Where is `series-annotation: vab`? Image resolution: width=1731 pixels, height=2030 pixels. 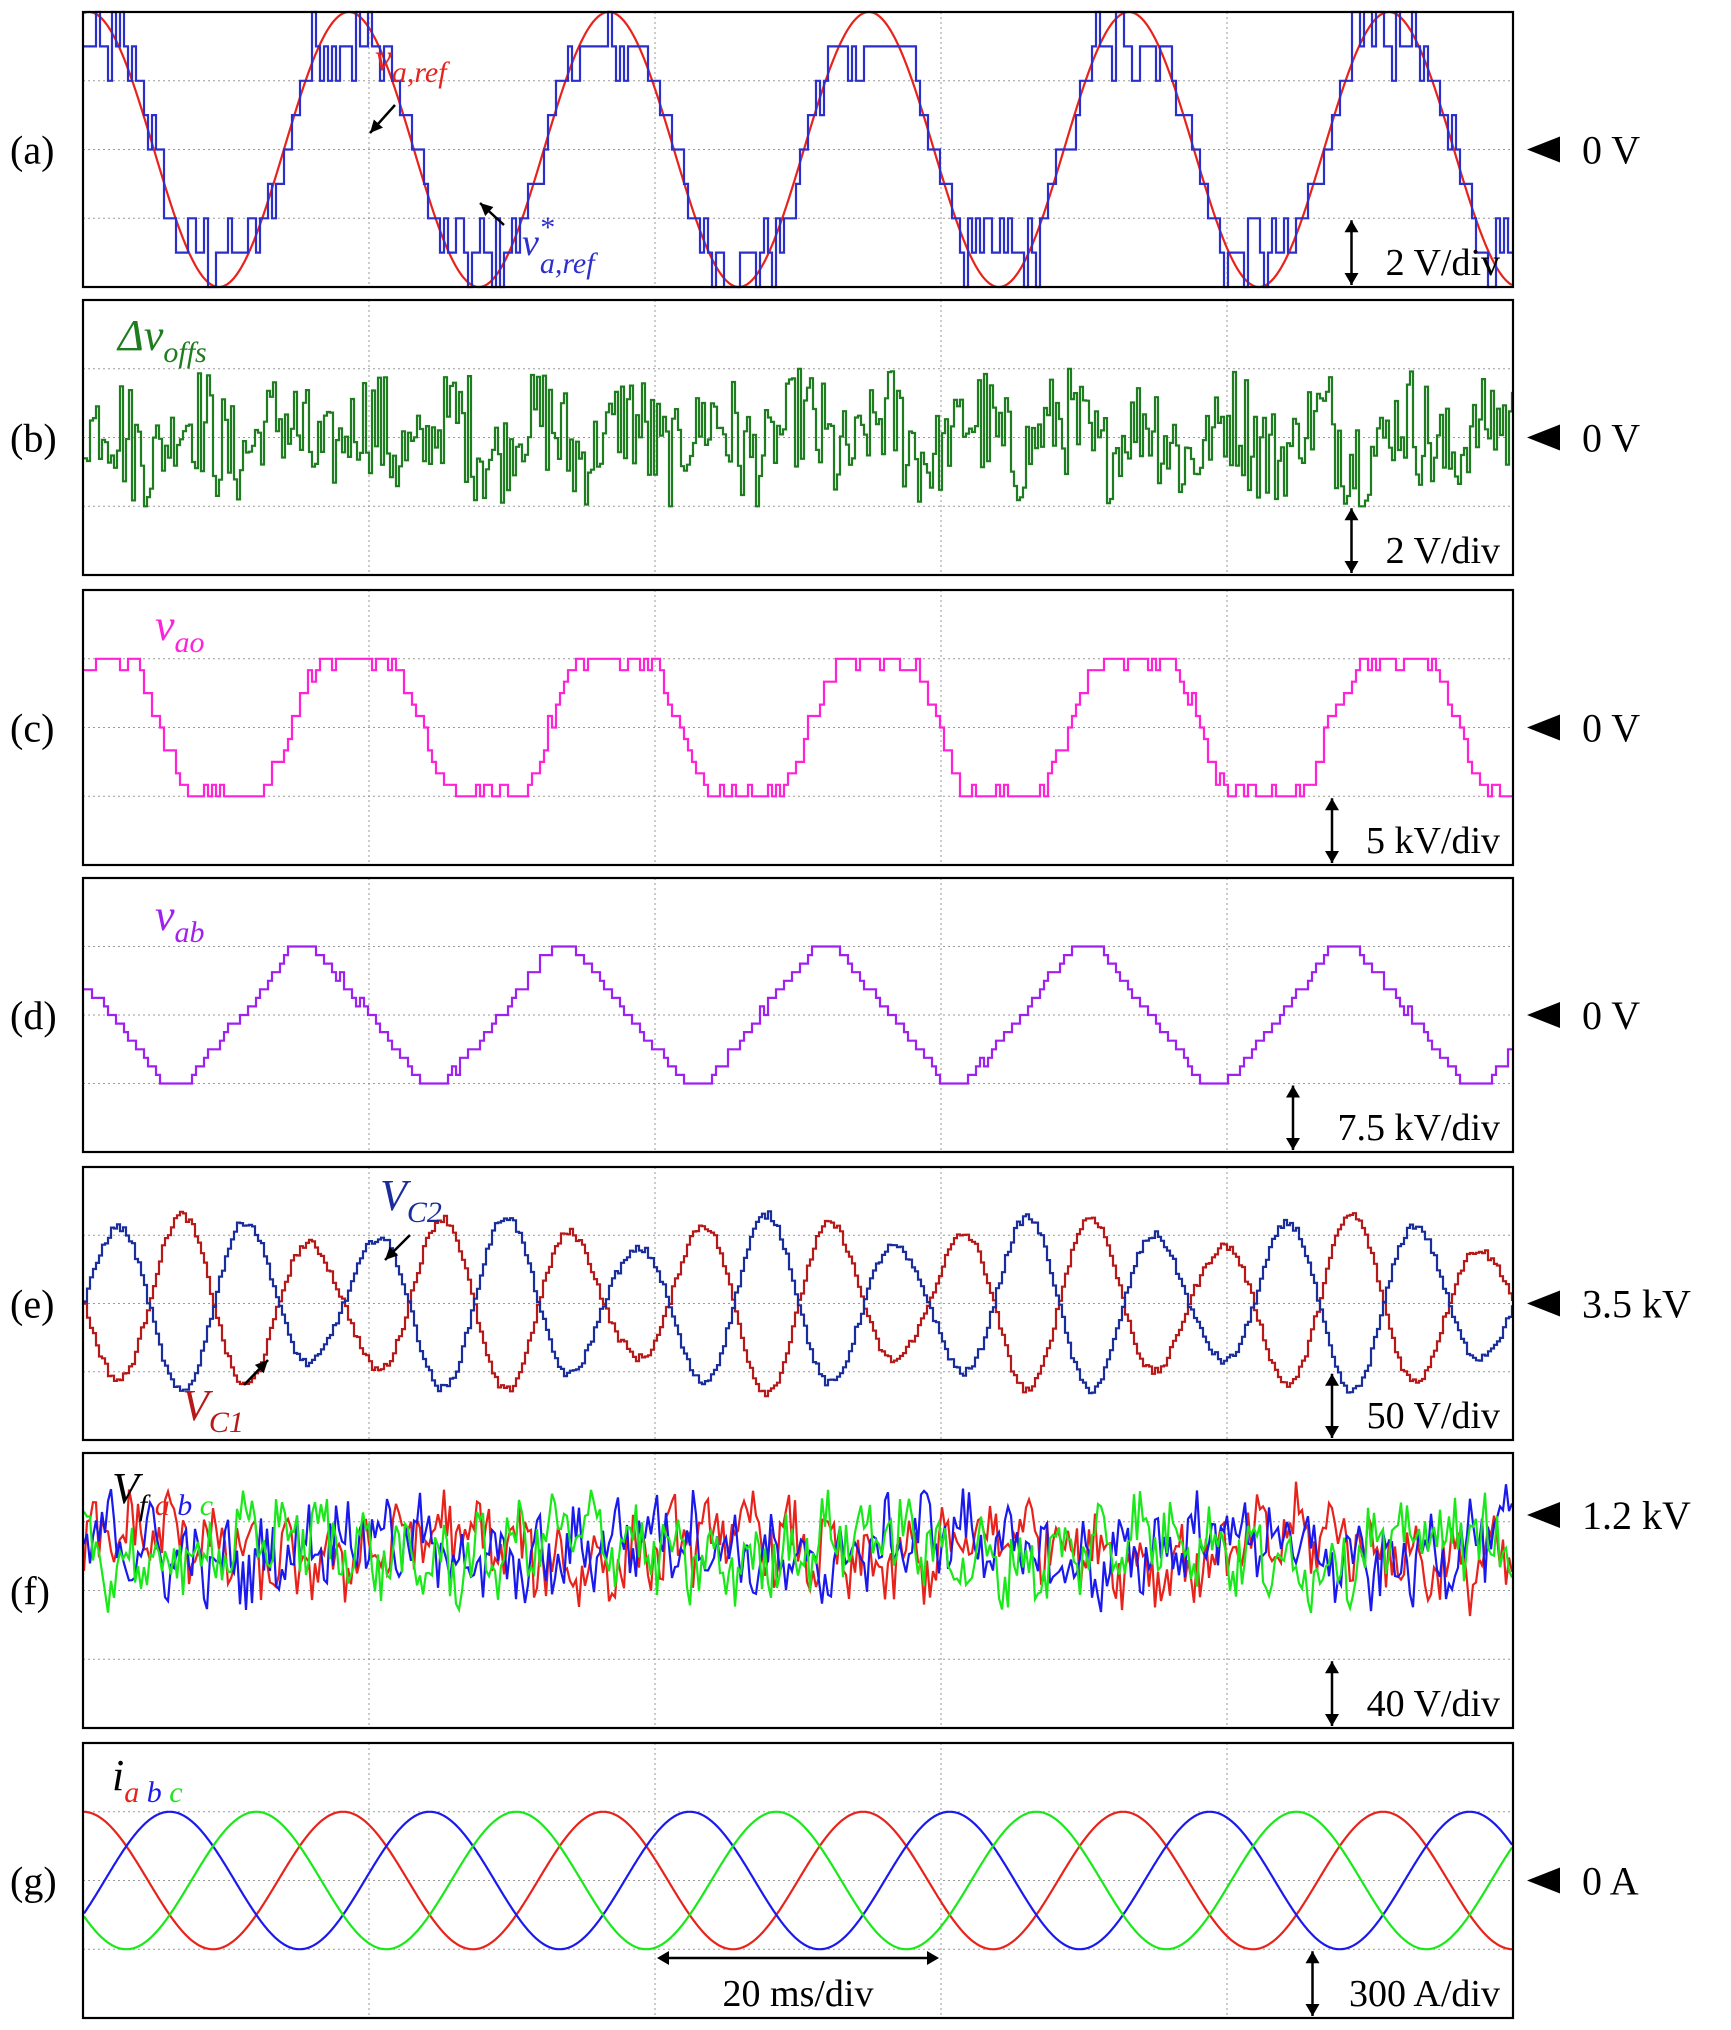
series-annotation: vab is located at coordinates (180, 920).